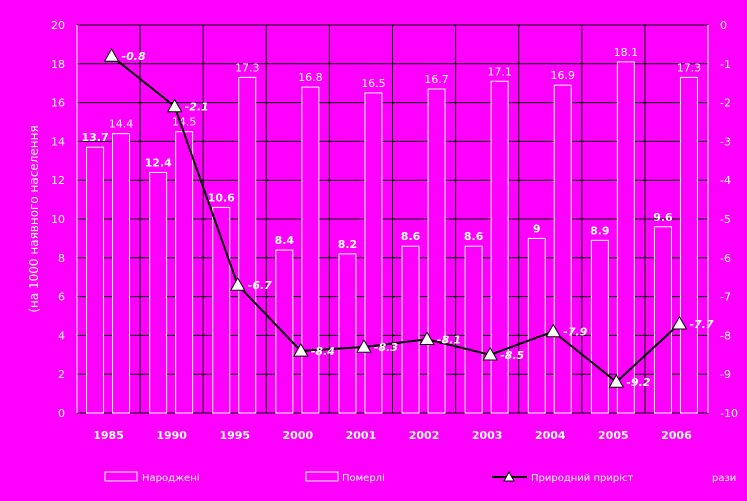  What do you see at coordinates (537, 228) in the screenshot?
I see `bar-label-births: 9` at bounding box center [537, 228].